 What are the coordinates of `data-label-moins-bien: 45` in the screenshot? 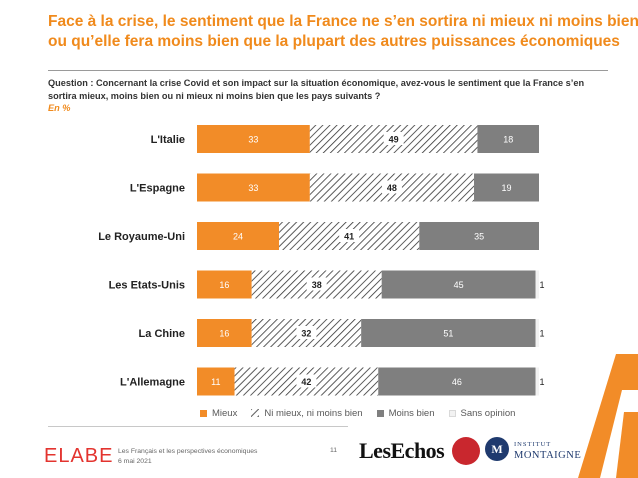 It's located at (459, 285).